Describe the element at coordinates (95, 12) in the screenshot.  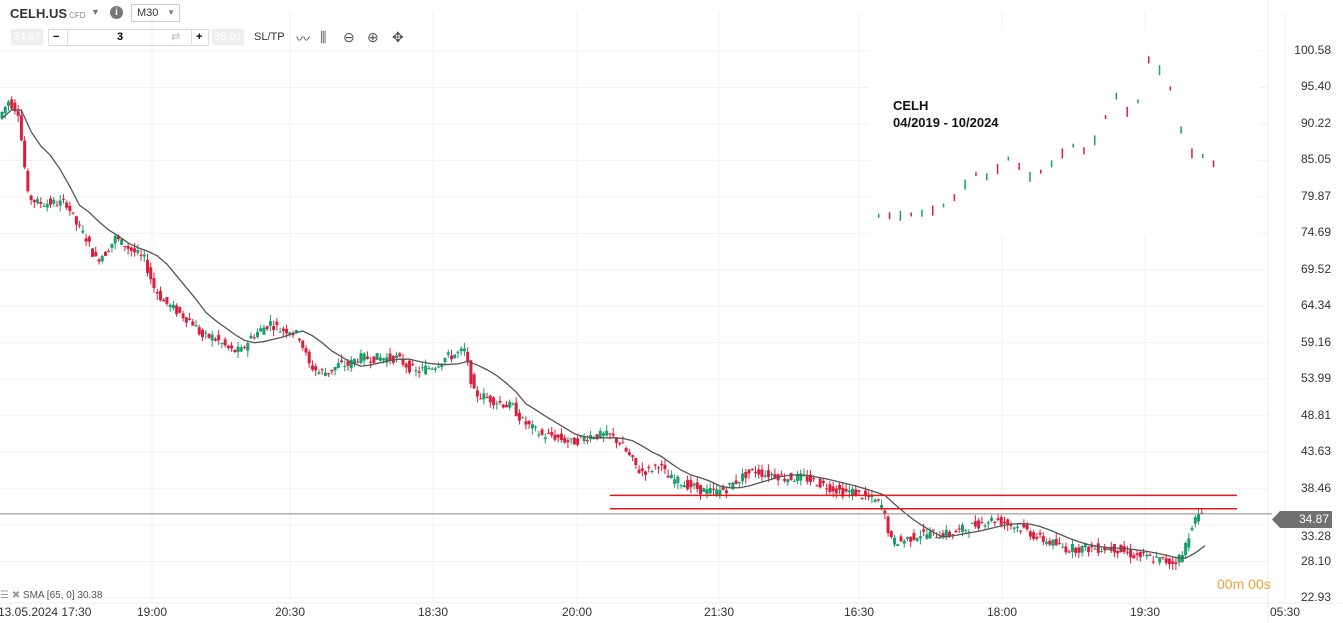
I see `chevron-down-icon: ▼` at that location.